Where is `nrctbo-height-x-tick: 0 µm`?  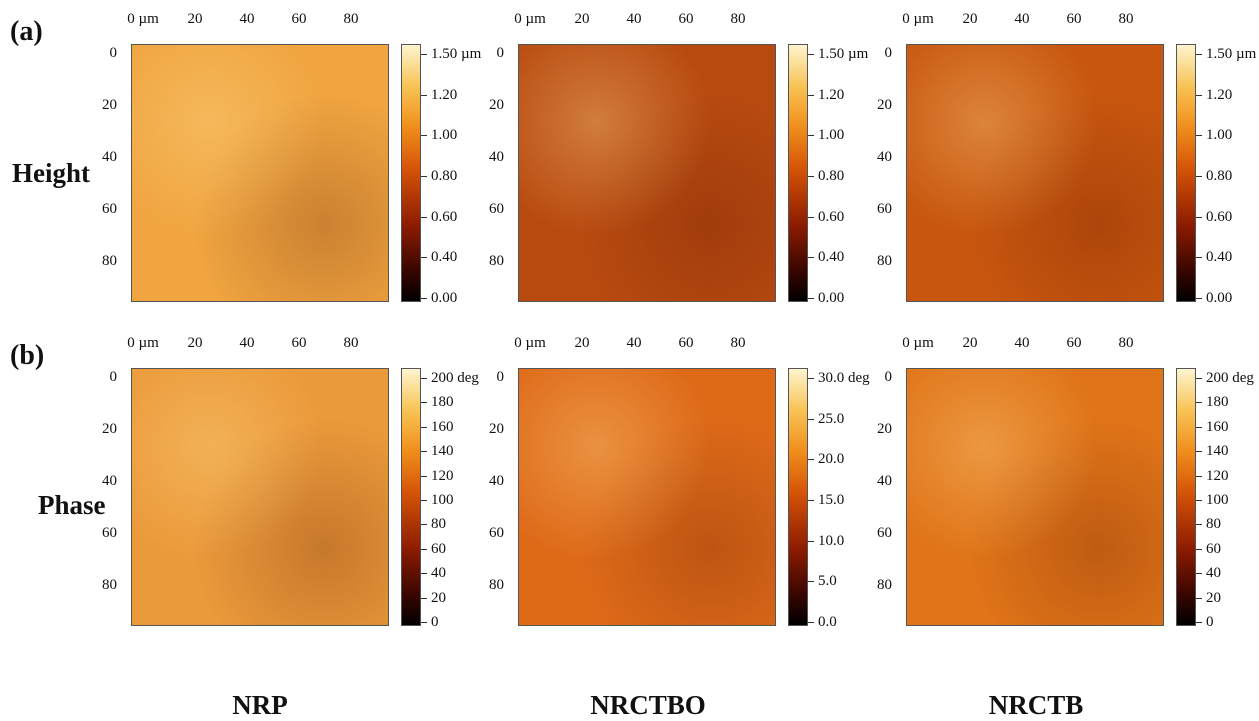
nrctbo-height-x-tick: 0 µm is located at coordinates (530, 19).